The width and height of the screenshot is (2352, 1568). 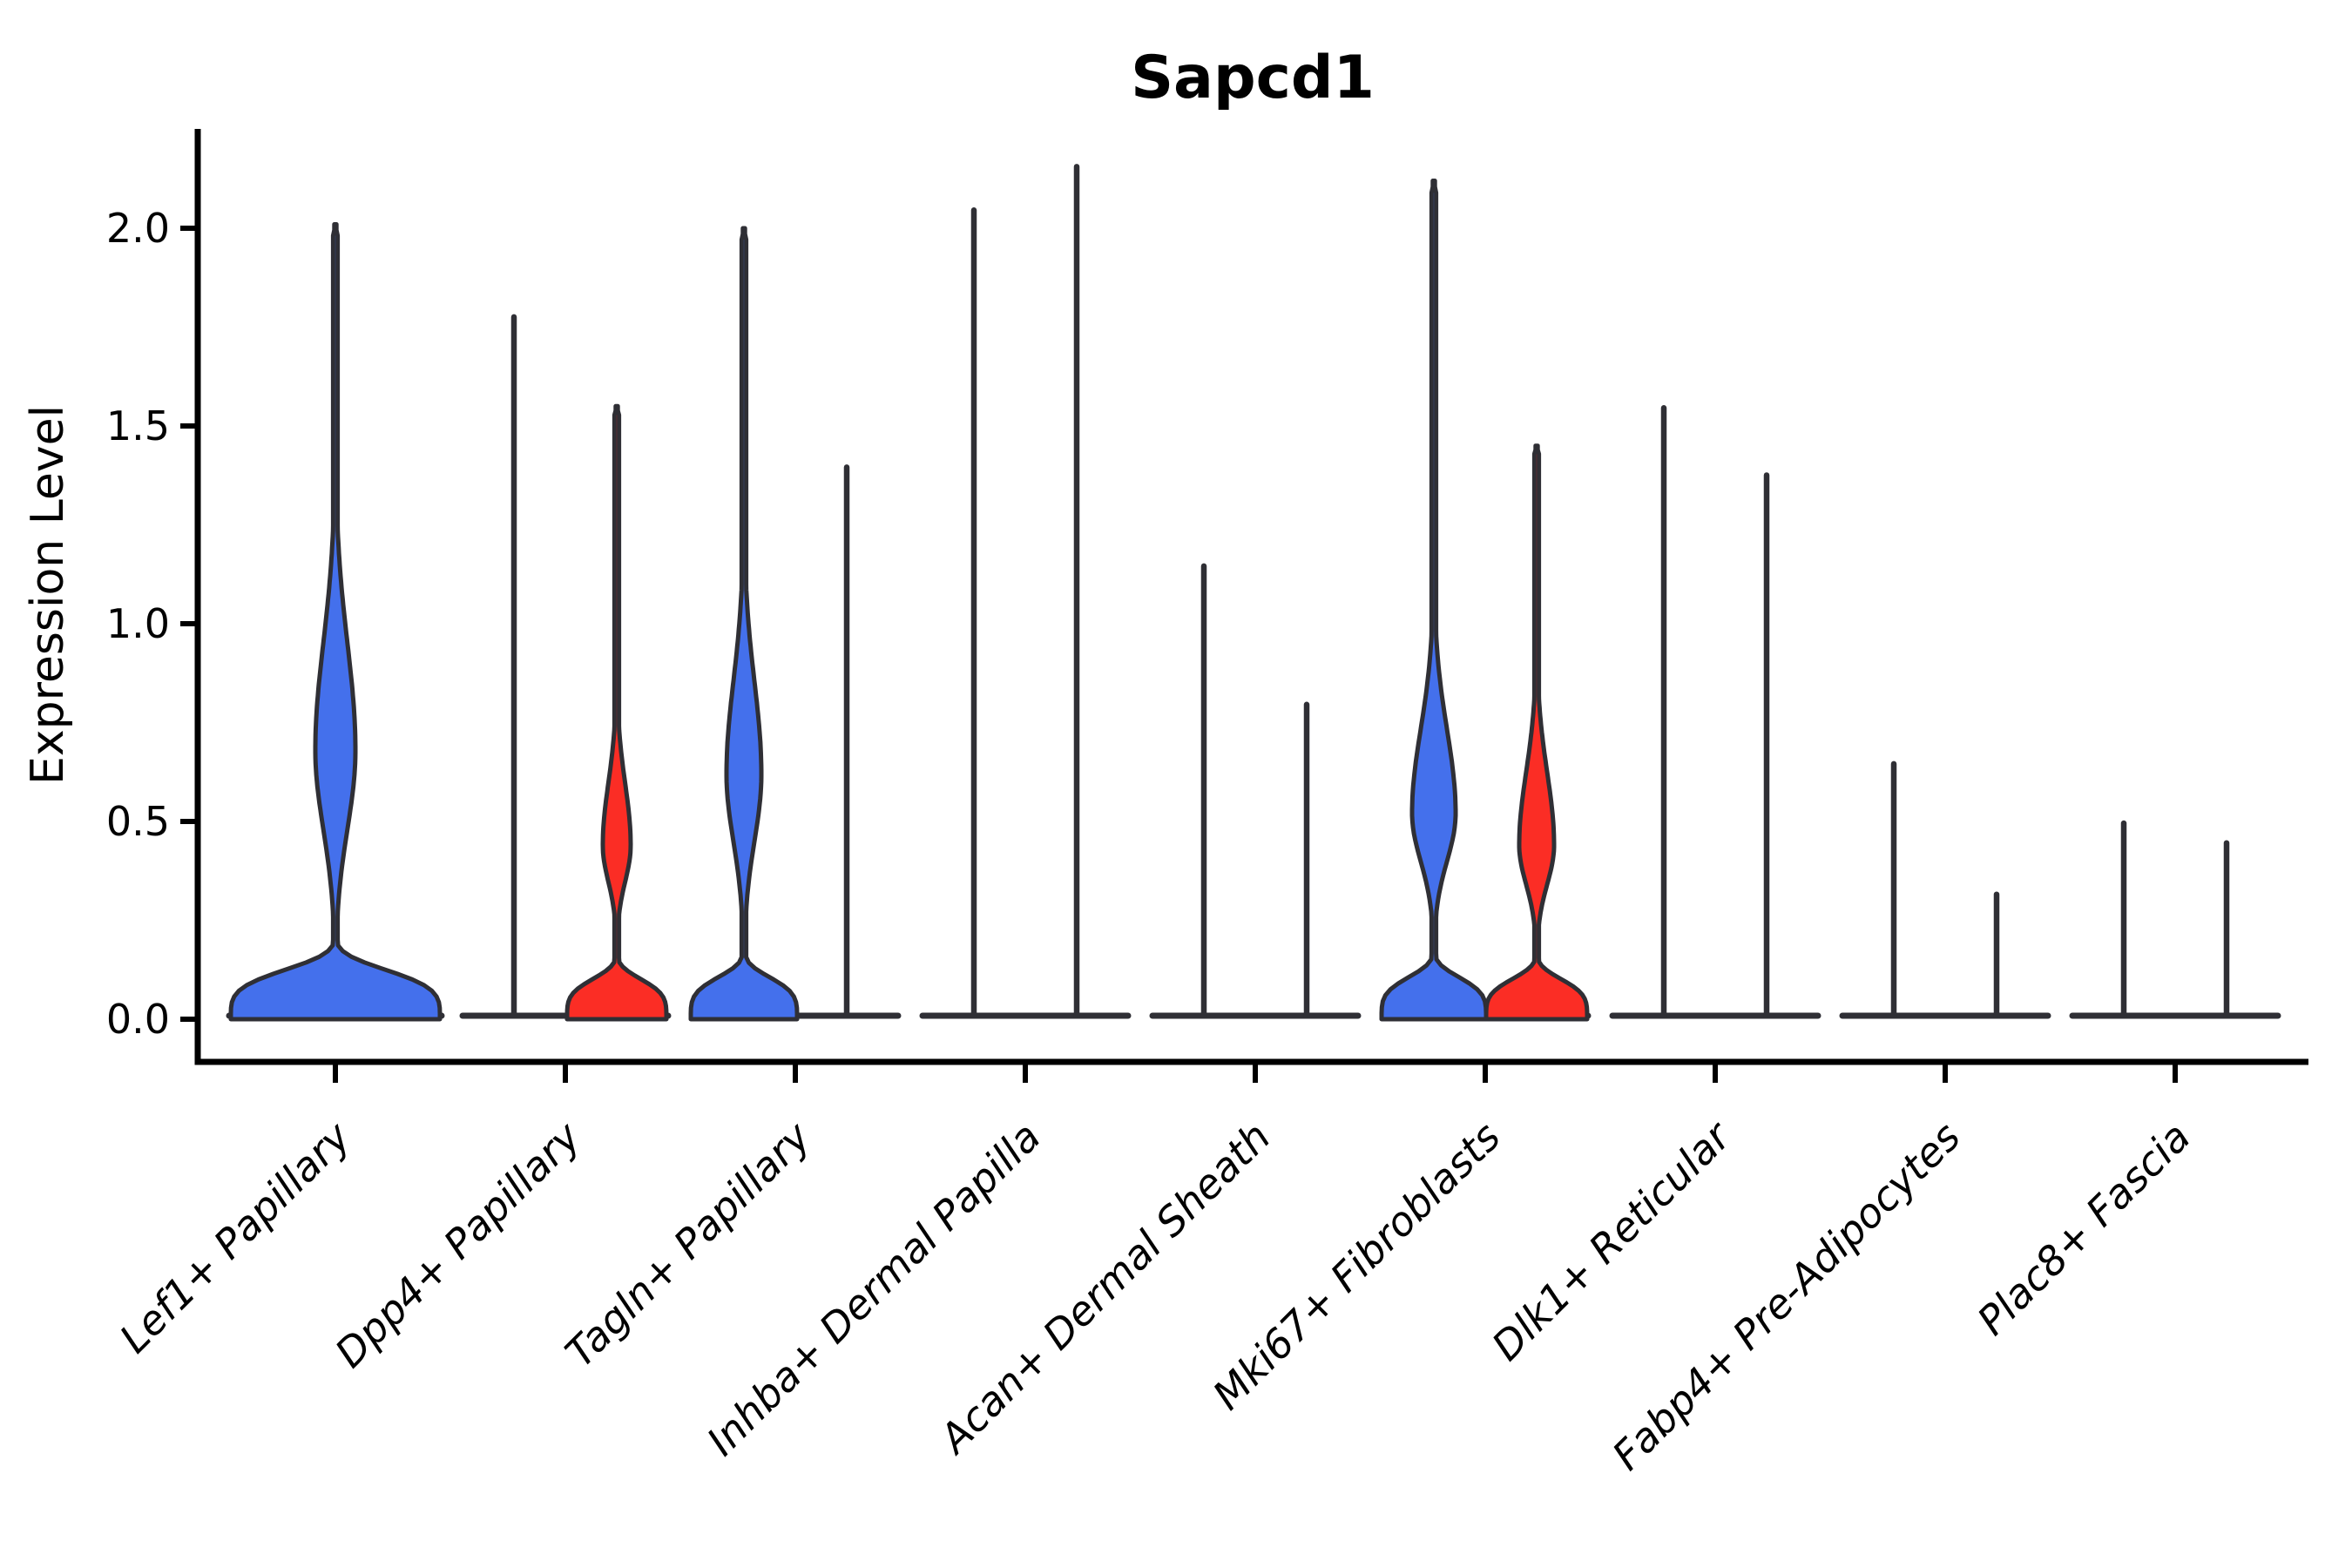 What do you see at coordinates (138, 821) in the screenshot?
I see `y-tick-label: 0.5` at bounding box center [138, 821].